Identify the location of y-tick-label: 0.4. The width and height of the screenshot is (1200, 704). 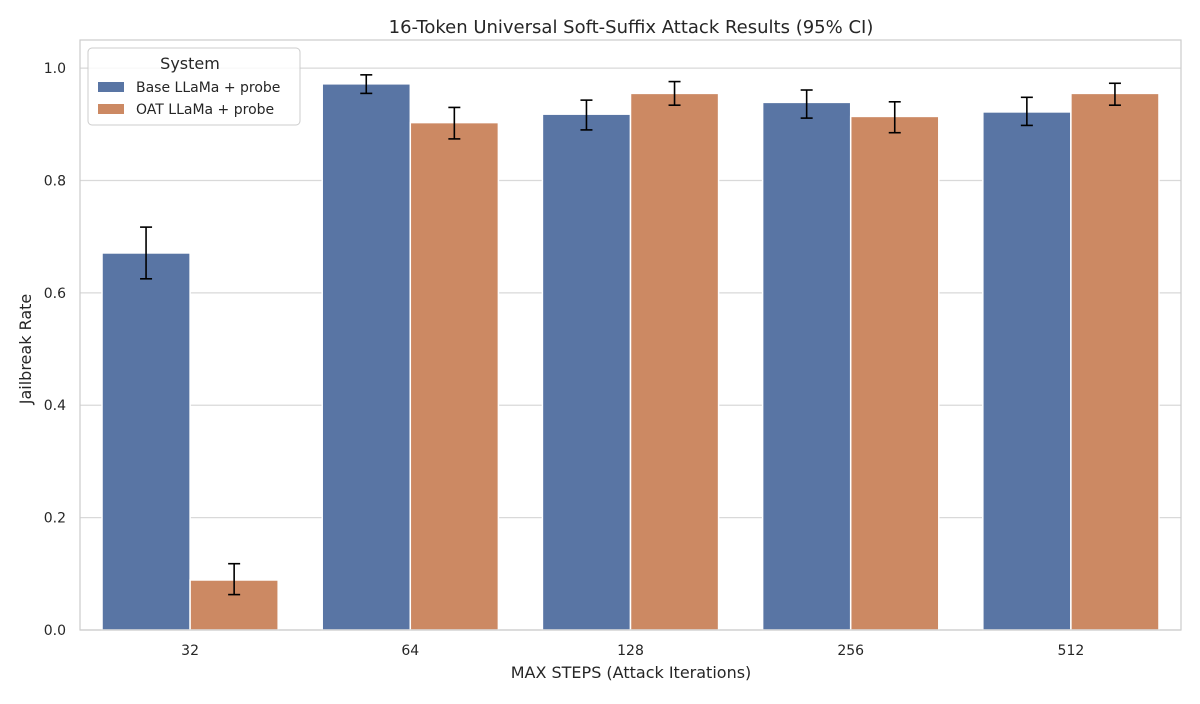
(55, 406).